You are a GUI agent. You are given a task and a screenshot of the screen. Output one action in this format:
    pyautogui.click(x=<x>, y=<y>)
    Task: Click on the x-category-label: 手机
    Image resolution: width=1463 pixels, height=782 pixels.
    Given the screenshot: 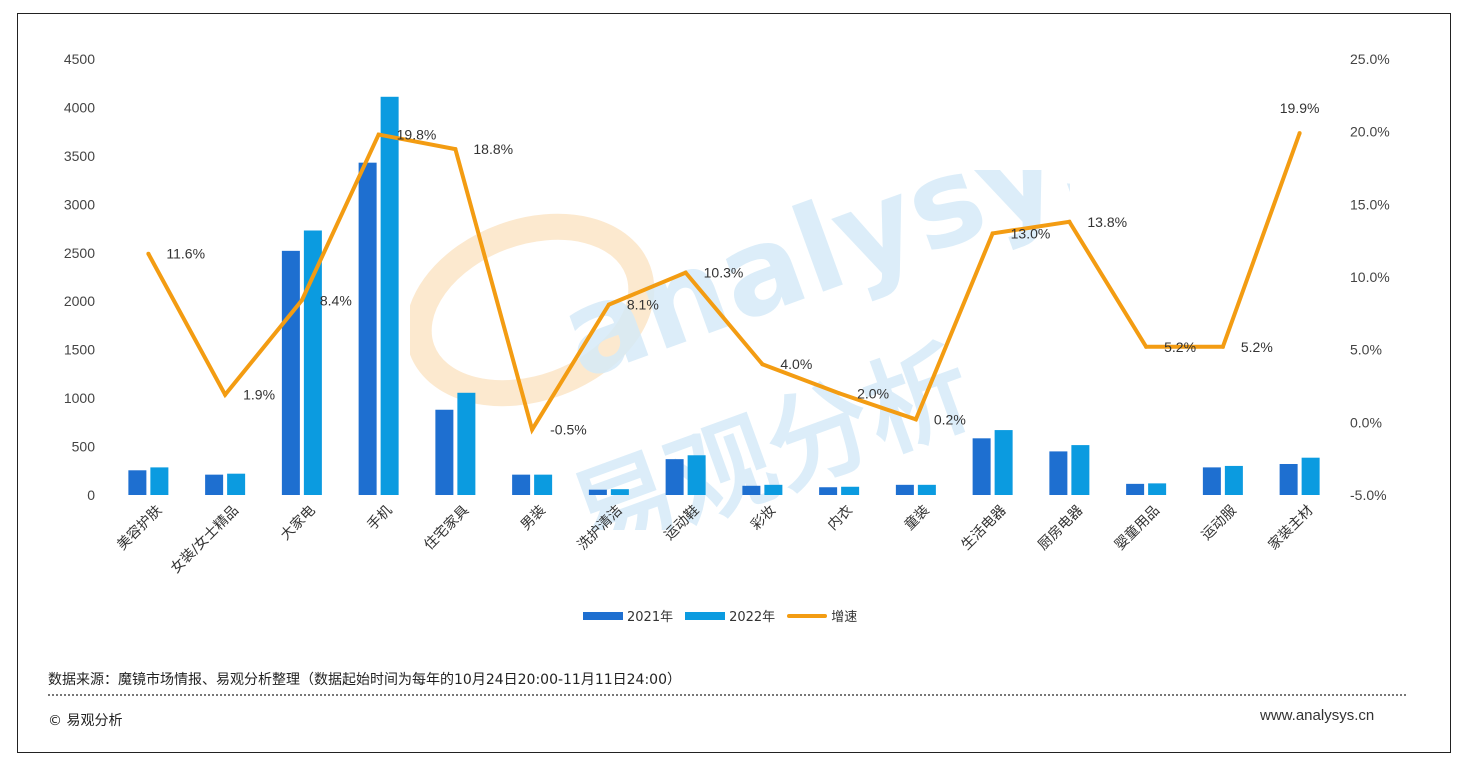 What is the action you would take?
    pyautogui.click(x=379, y=518)
    